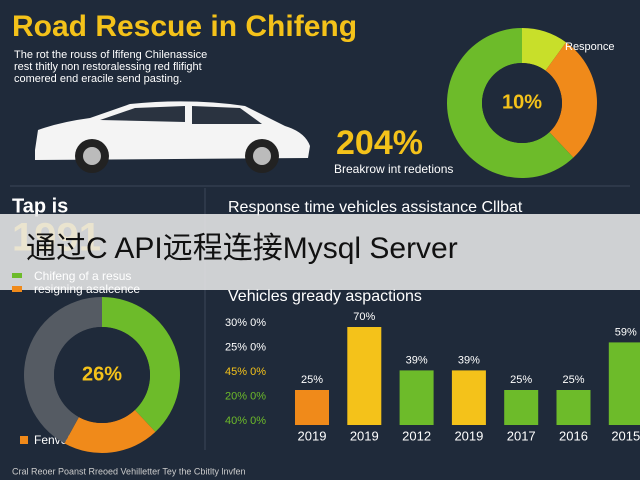 The height and width of the screenshot is (480, 640). I want to click on bar-label: 59%, so click(626, 332).